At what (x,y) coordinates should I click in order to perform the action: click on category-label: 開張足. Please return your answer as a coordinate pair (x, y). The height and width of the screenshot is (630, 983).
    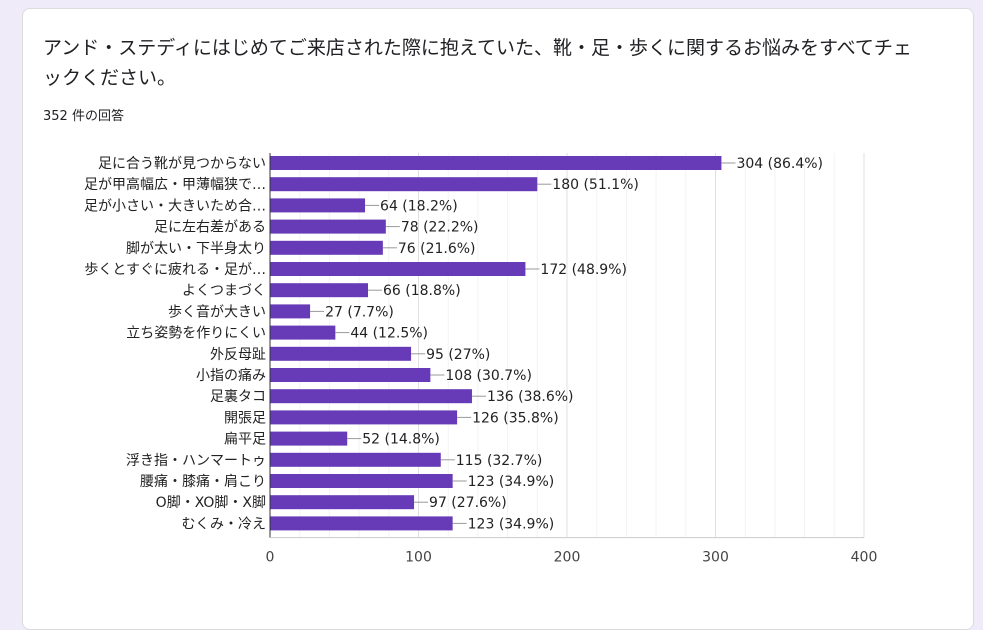
    Looking at the image, I should click on (245, 418).